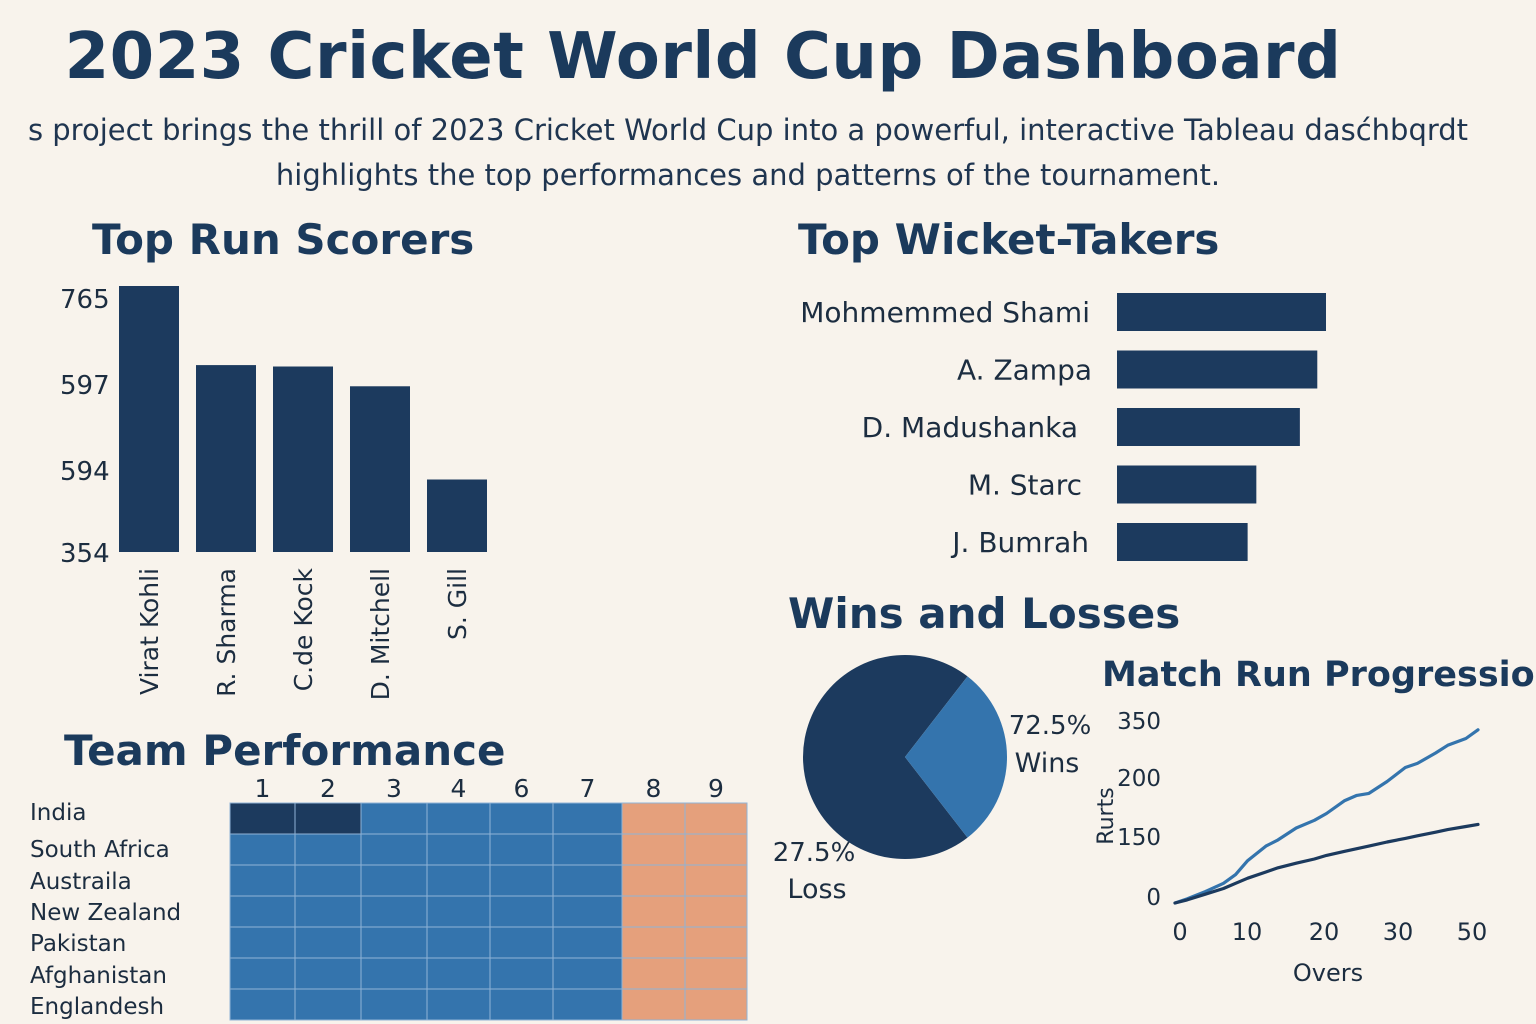  I want to click on wicket-bar-j-bumrah, so click(1182, 542).